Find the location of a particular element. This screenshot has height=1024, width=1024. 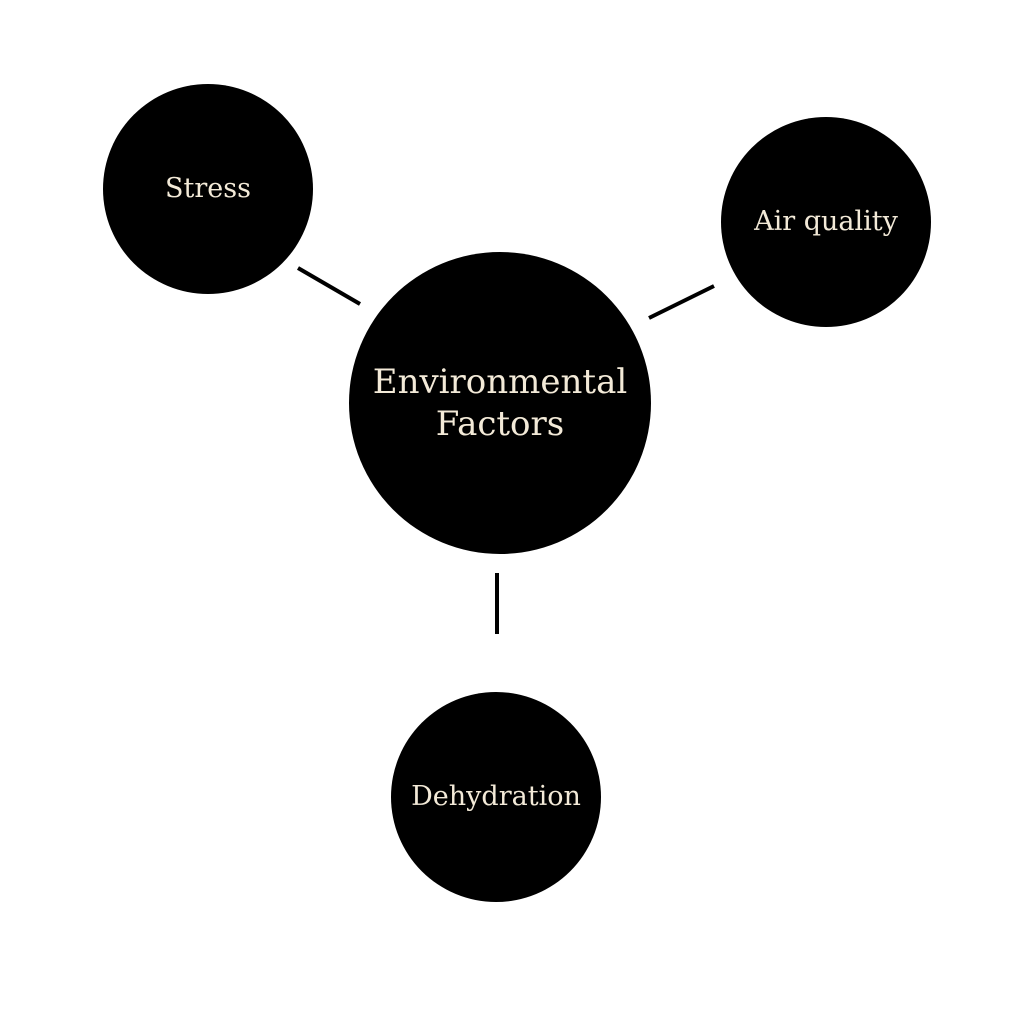

node-air-quality-label: Air quality is located at coordinates (826, 222).